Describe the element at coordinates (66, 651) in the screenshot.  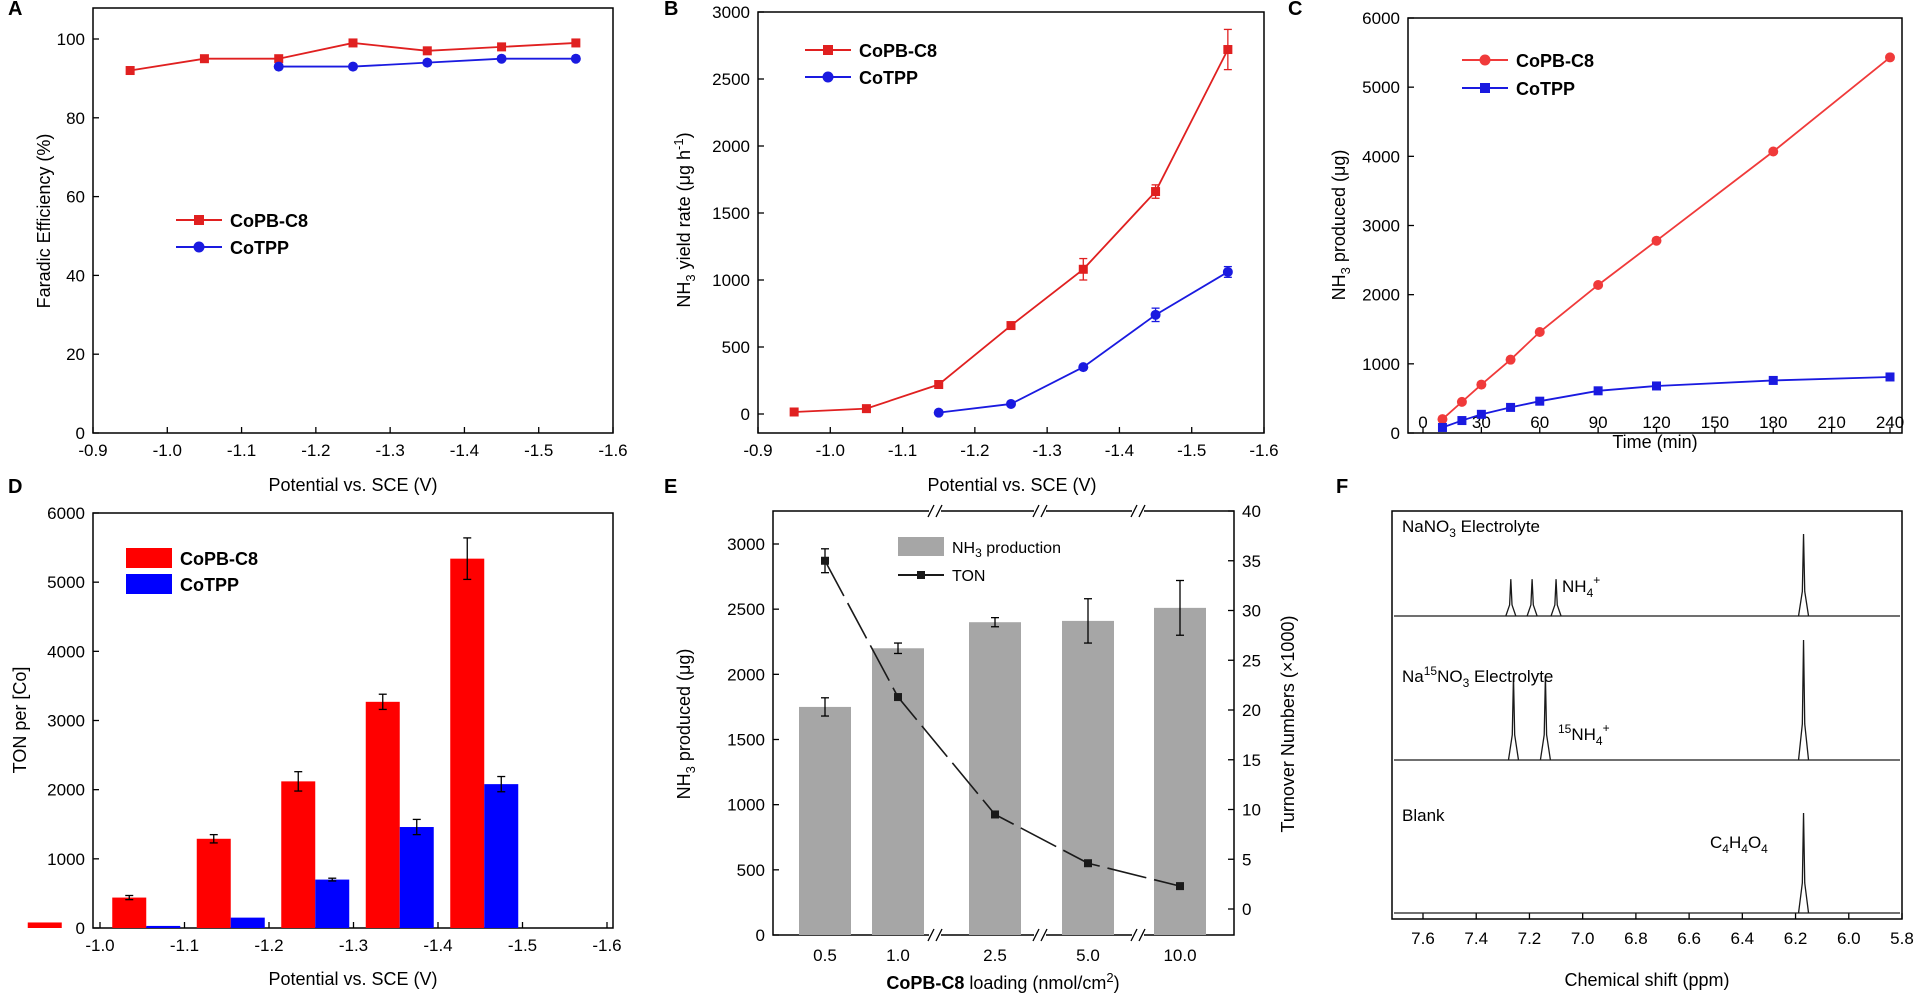
I see `y-tick-label: 4000` at that location.